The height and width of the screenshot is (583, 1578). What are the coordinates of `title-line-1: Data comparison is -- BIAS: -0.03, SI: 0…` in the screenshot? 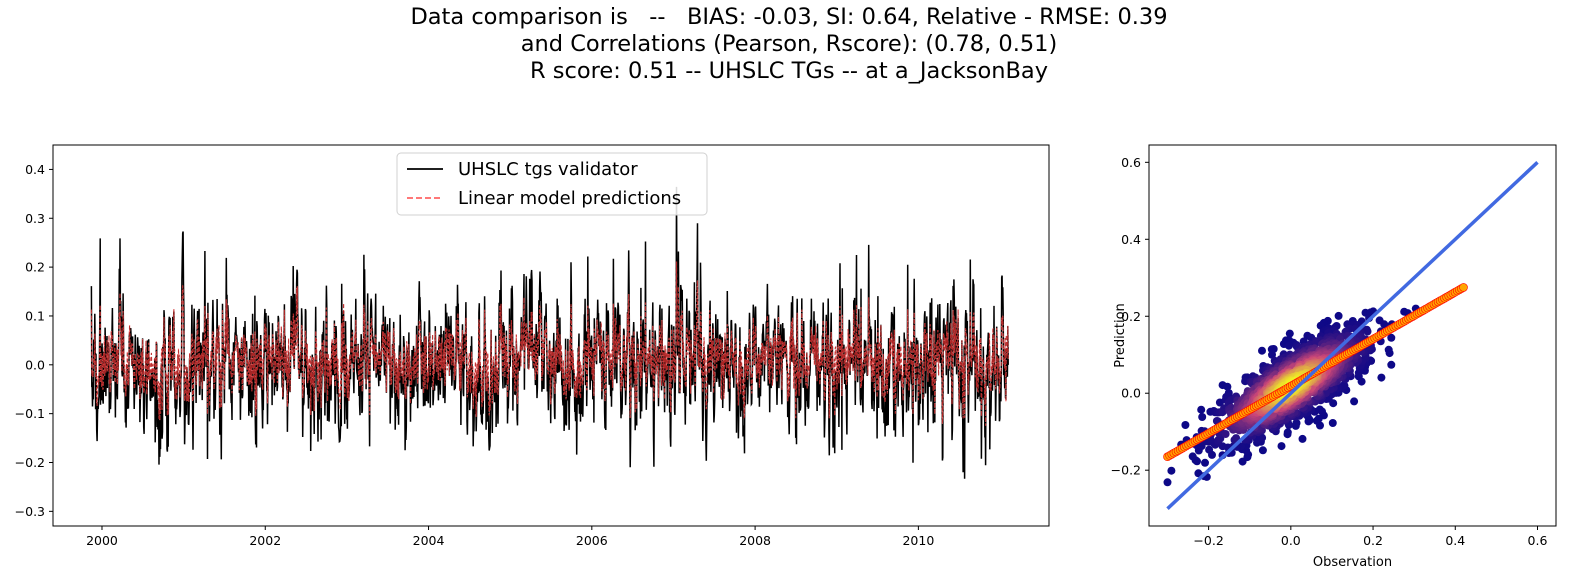 It's located at (789, 17).